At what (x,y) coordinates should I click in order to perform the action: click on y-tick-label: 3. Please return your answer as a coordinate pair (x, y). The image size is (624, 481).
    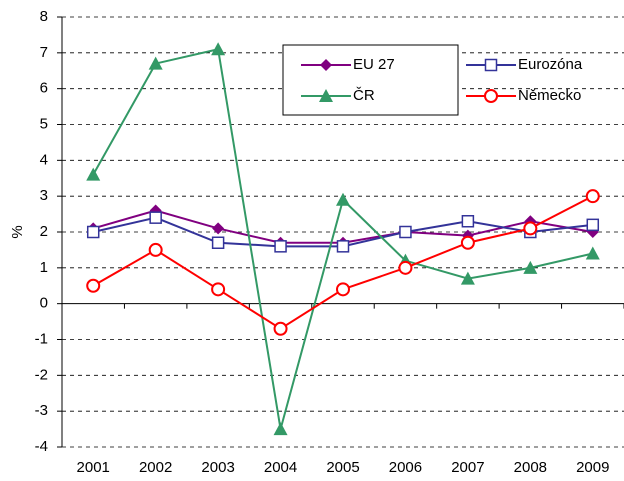
    Looking at the image, I should click on (44, 195).